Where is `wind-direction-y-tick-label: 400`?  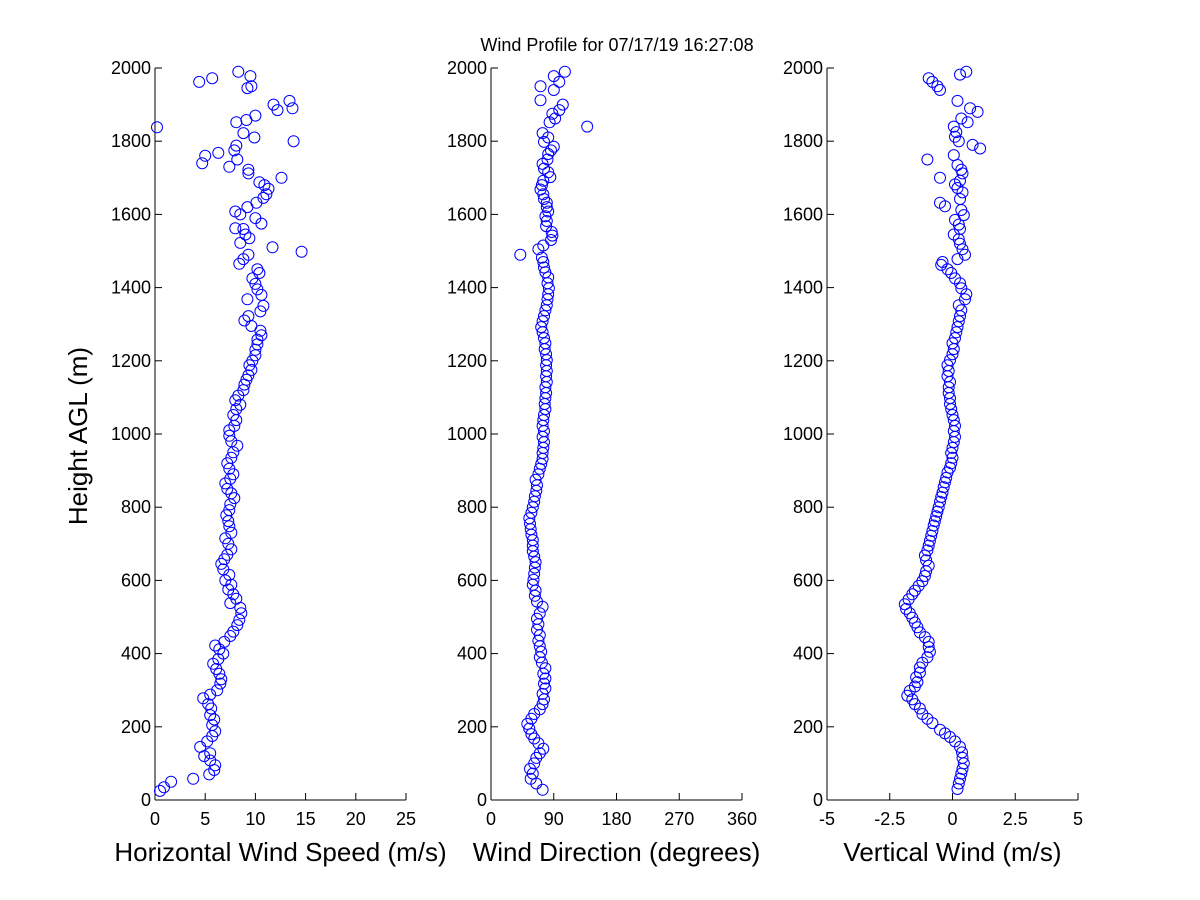
wind-direction-y-tick-label: 400 is located at coordinates (472, 654).